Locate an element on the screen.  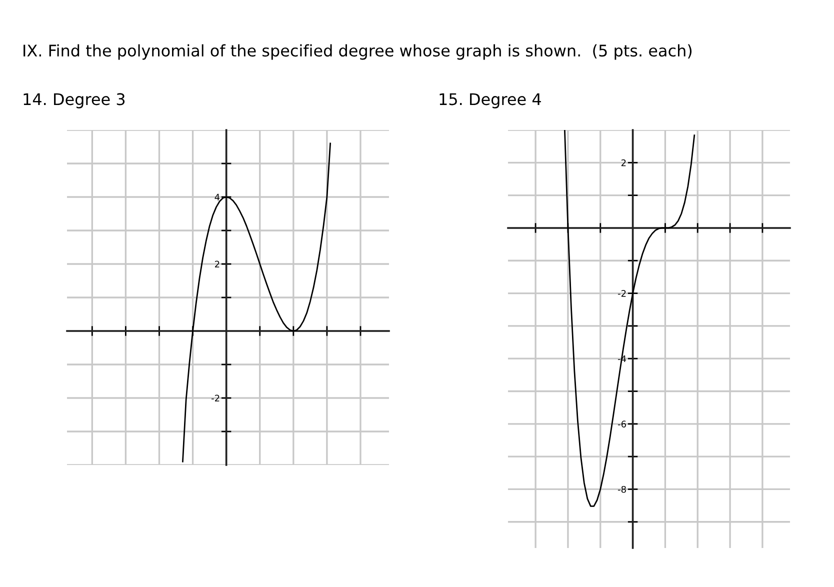
chart-title: 14. Degree 3 is located at coordinates (74, 100).